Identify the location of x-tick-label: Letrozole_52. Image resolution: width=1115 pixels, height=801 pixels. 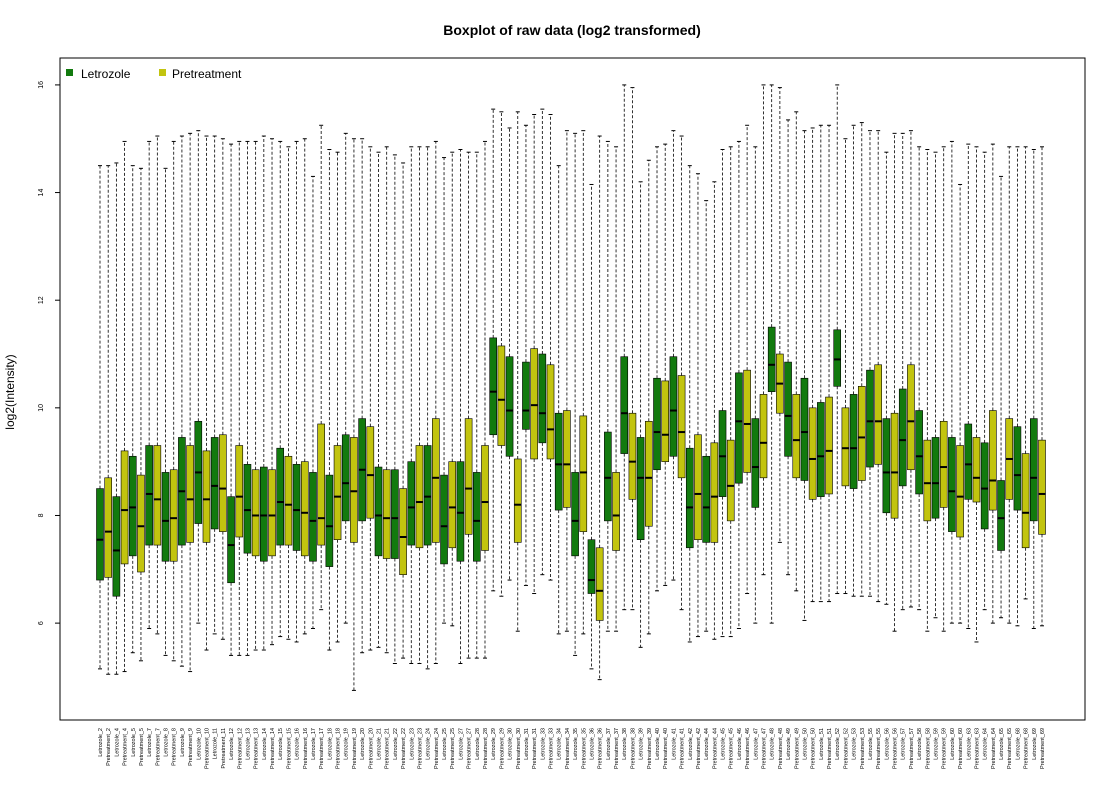
(838, 744).